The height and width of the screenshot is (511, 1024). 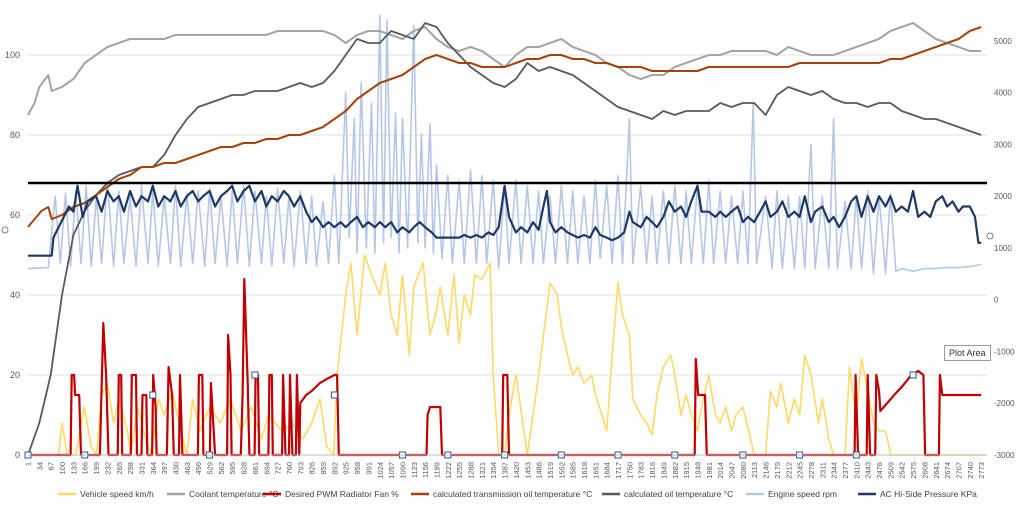 I want to click on legend-label: Desired PWM Radiator Fan %, so click(x=342, y=494).